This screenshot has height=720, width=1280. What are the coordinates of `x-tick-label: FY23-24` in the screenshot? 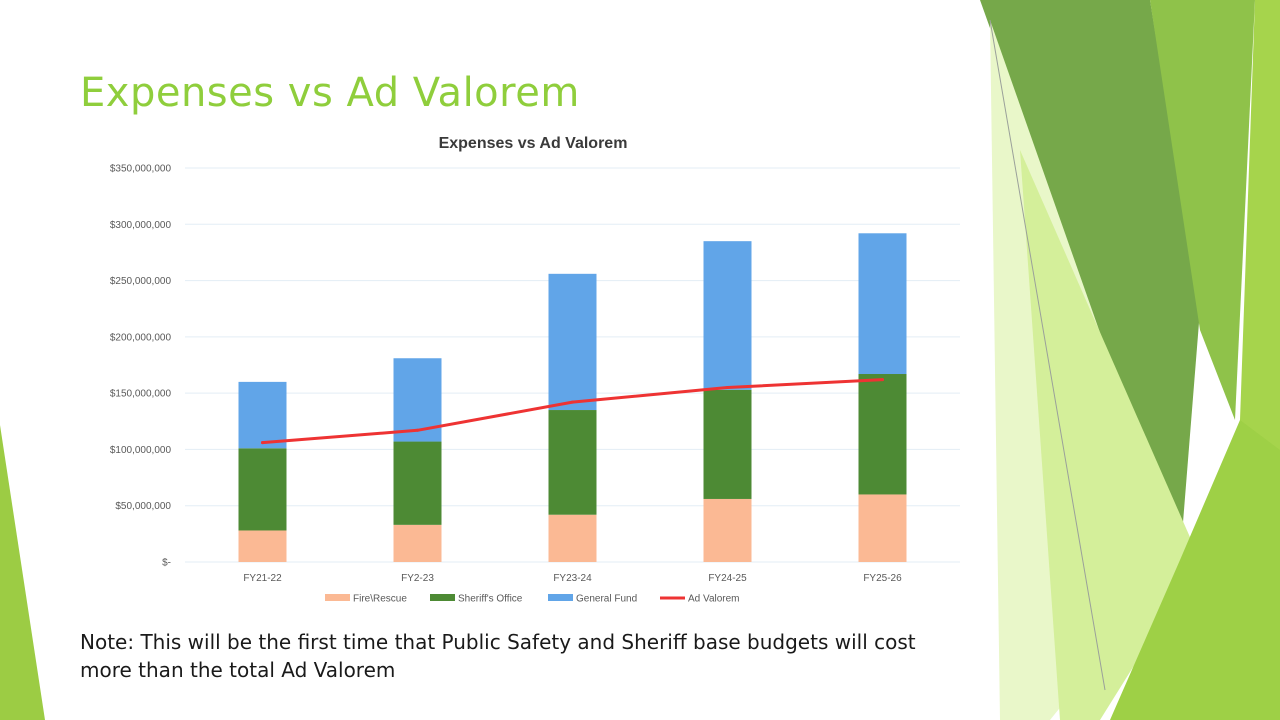 It's located at (572, 578).